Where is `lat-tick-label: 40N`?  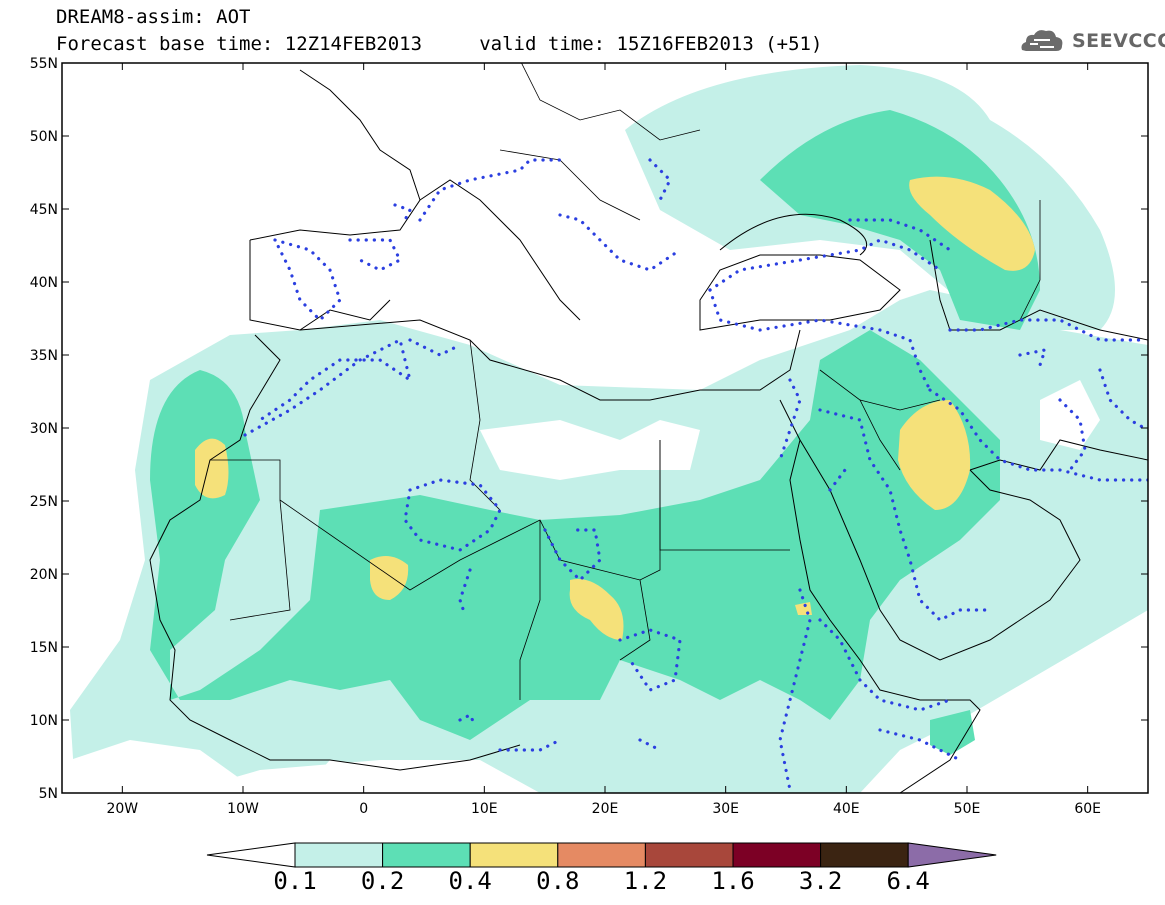
lat-tick-label: 40N is located at coordinates (44, 283).